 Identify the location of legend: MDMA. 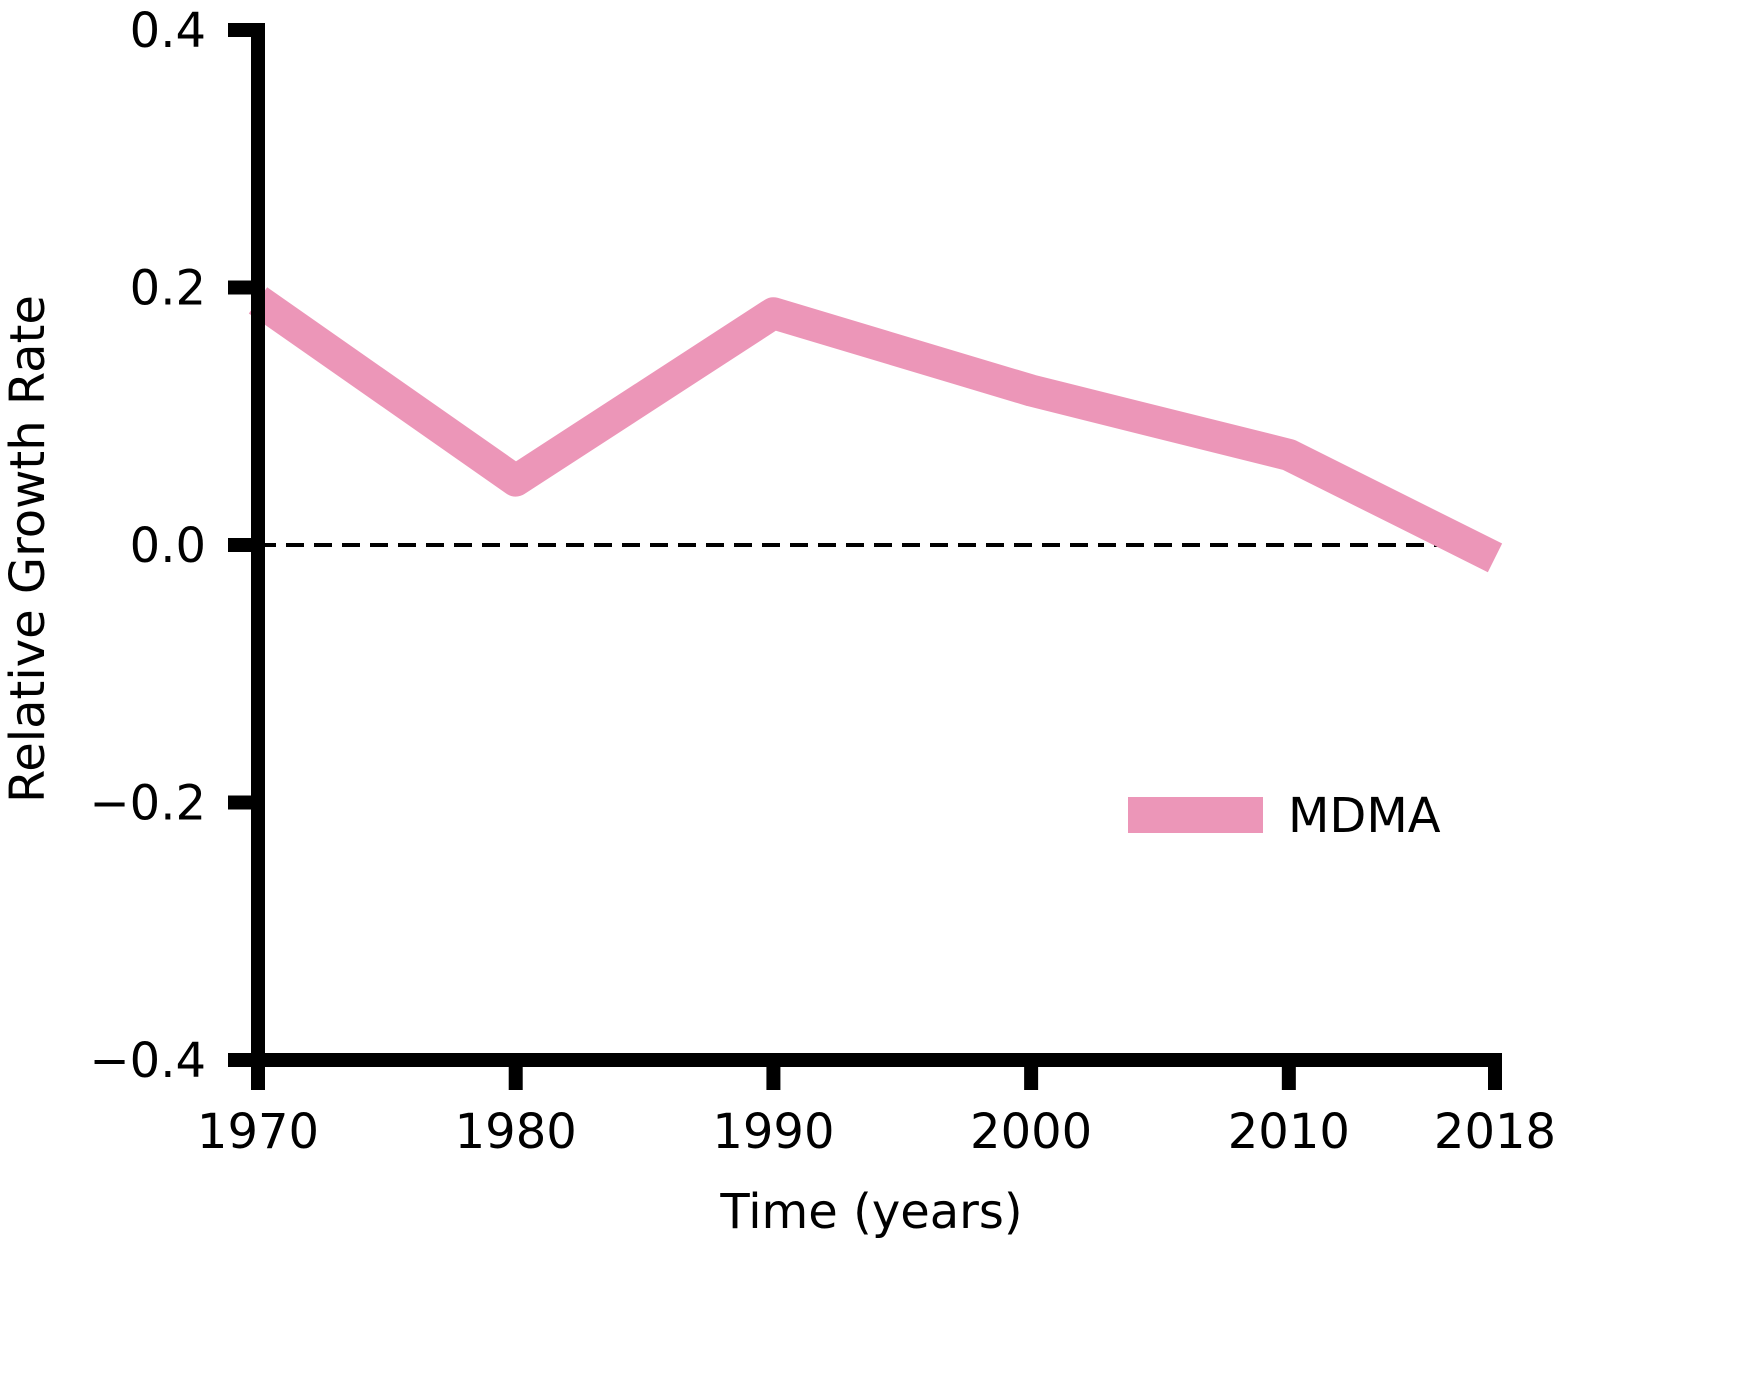
(1284, 816).